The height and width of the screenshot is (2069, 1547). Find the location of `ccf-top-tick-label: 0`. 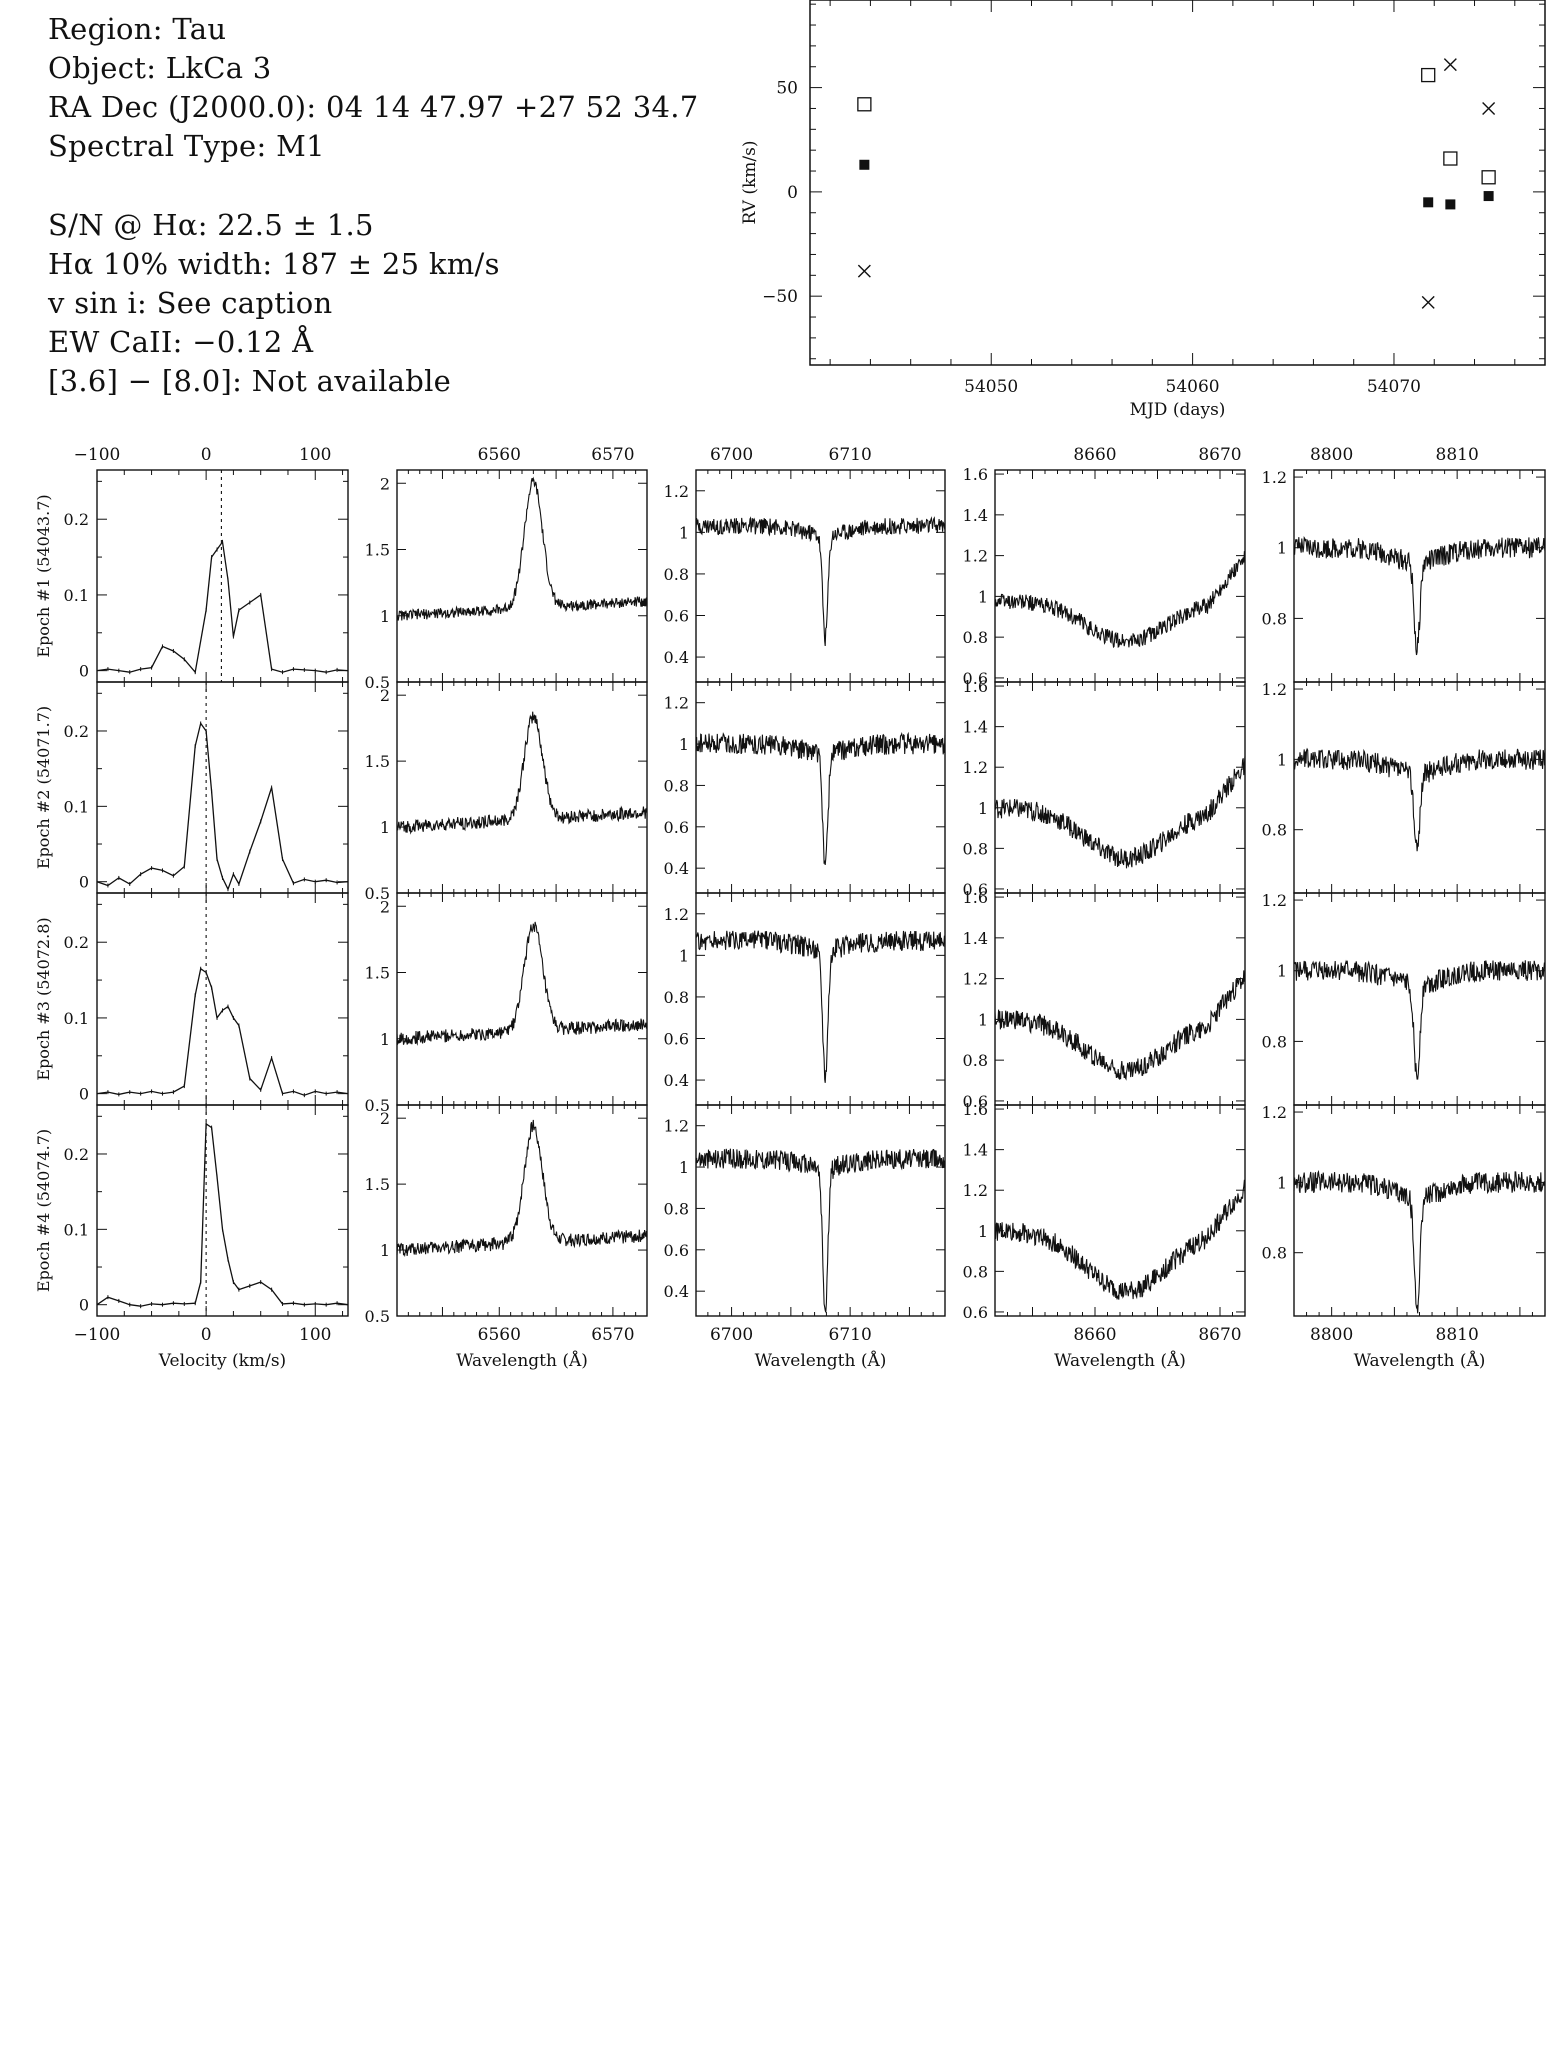

ccf-top-tick-label: 0 is located at coordinates (206, 455).